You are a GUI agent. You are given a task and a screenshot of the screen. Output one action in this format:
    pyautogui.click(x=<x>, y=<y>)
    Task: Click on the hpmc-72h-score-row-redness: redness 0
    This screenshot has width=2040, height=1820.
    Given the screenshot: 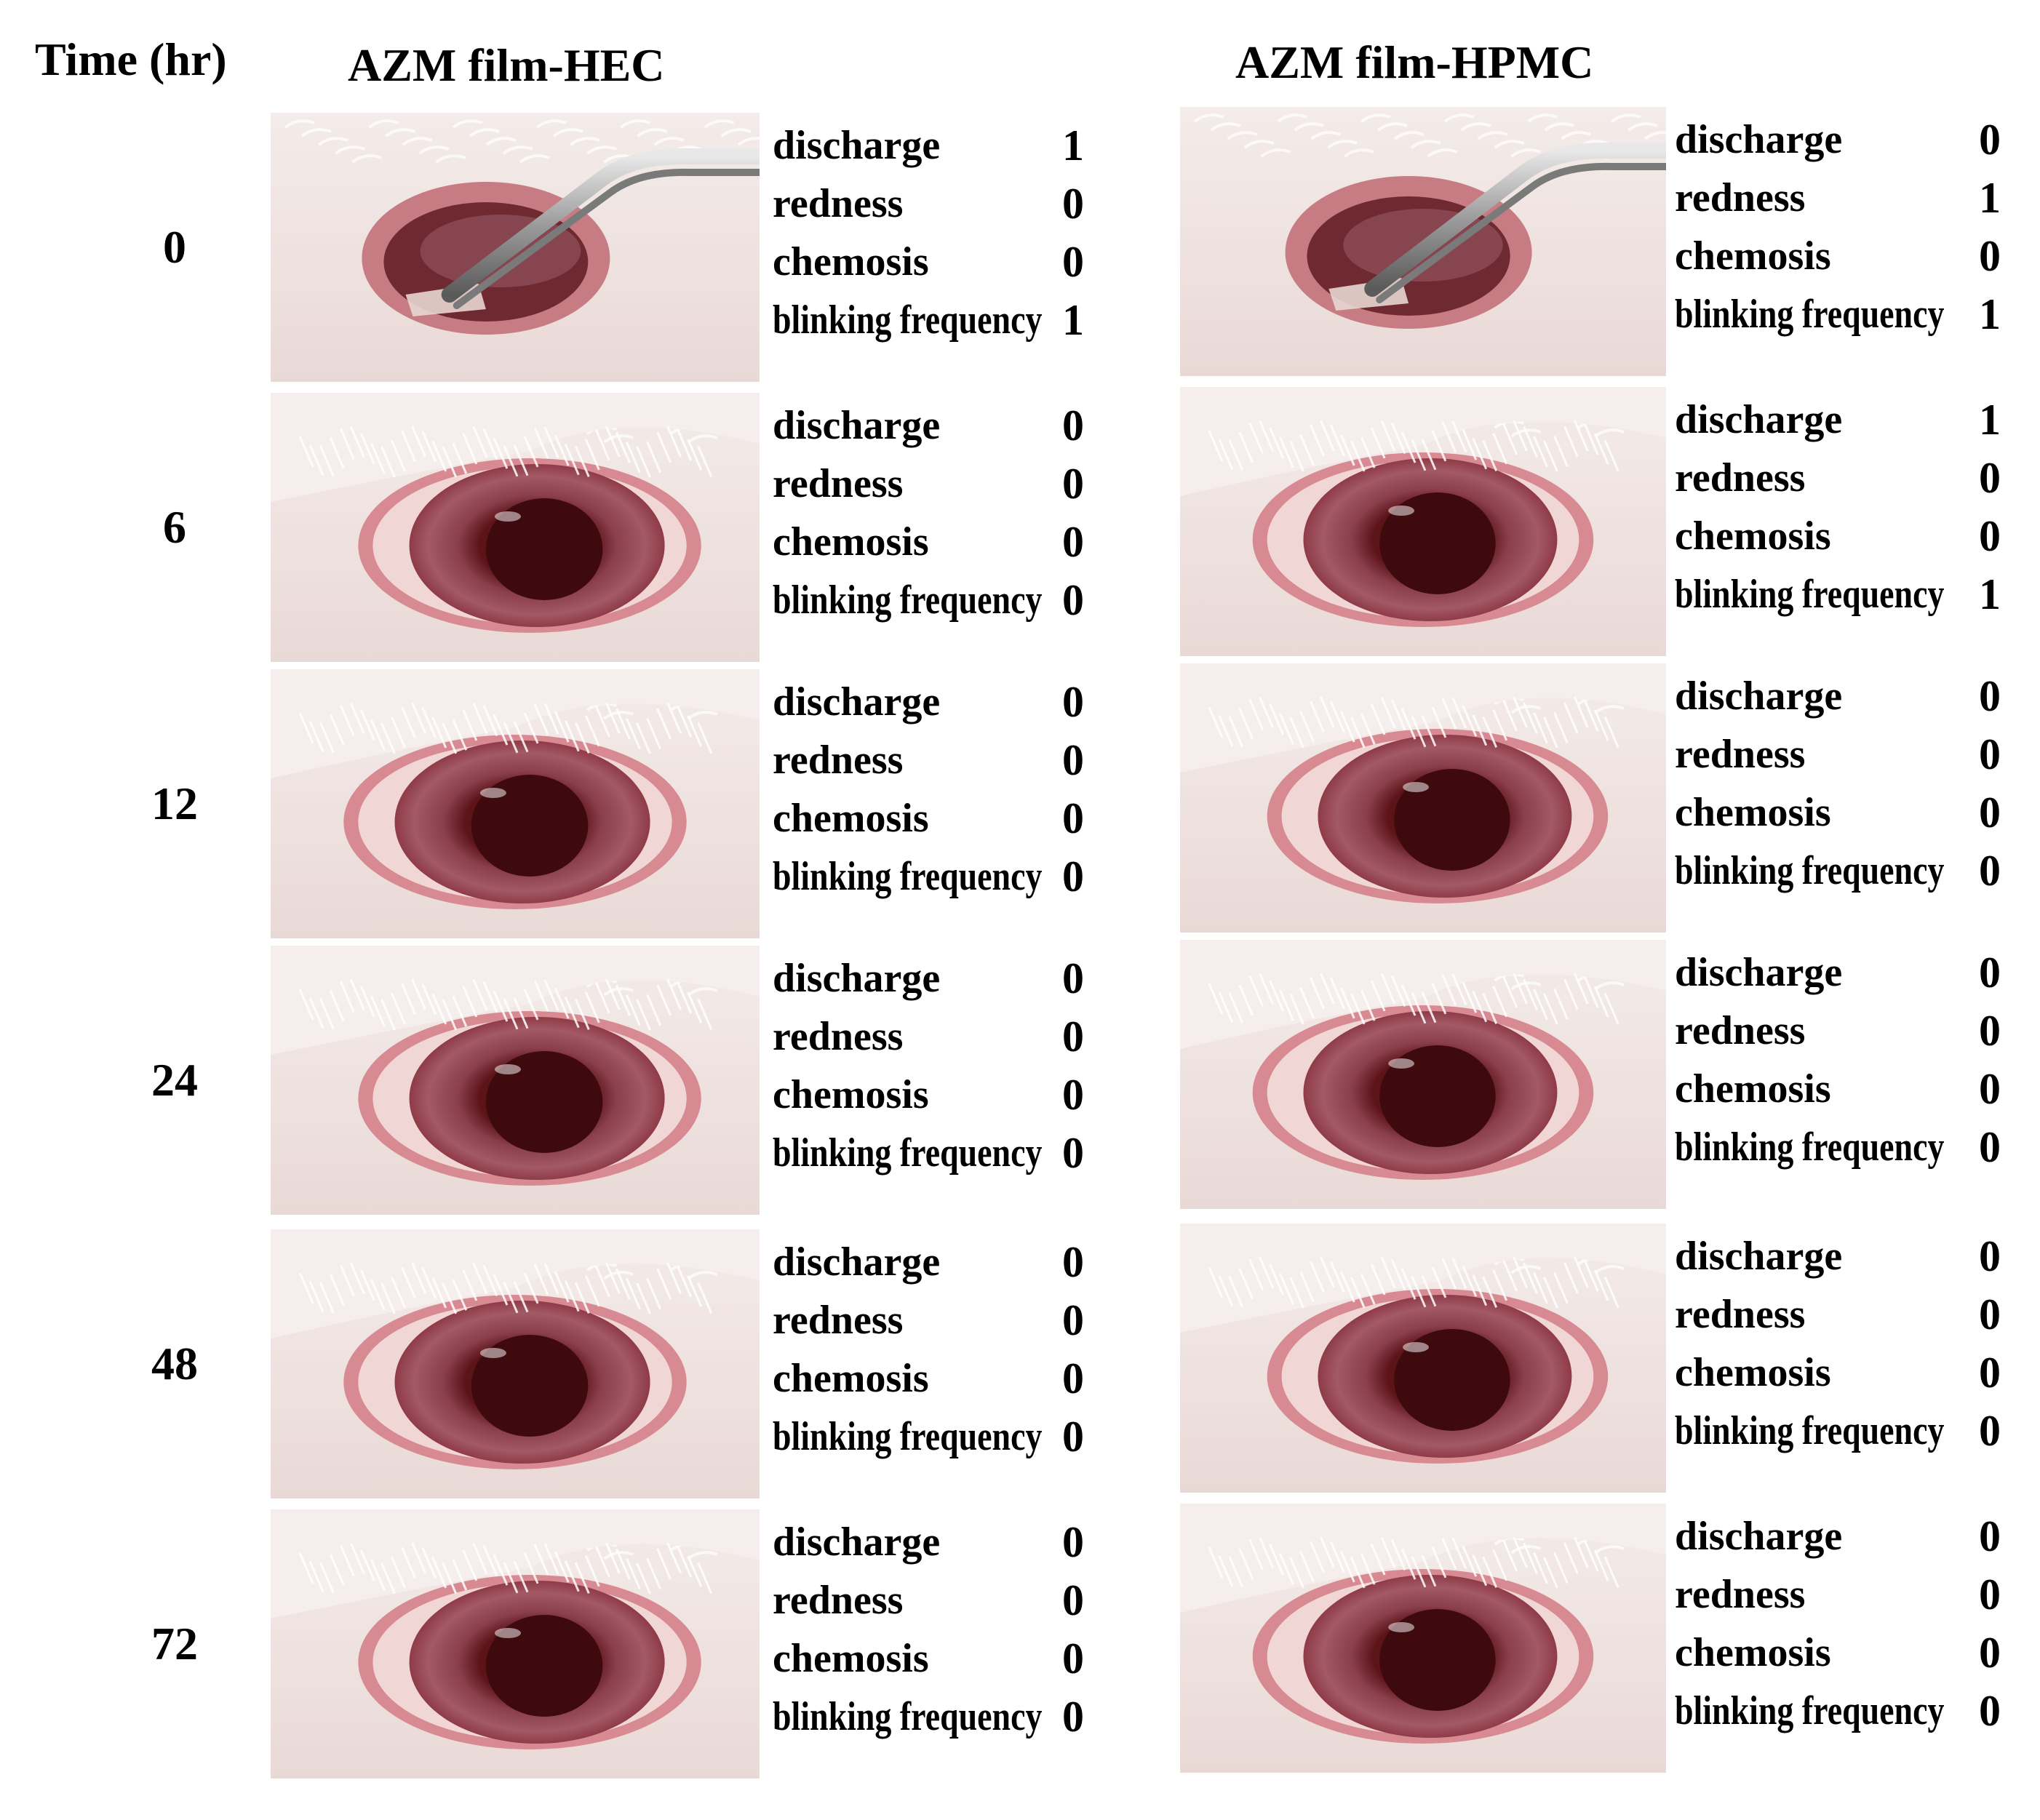 What is the action you would take?
    pyautogui.click(x=1846, y=1594)
    